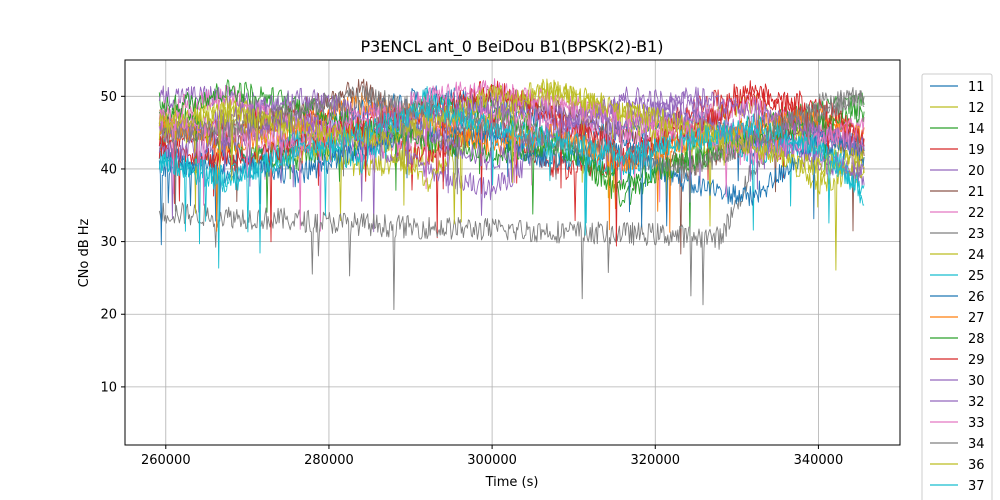  I want to click on x-axis-label: Time (s), so click(512, 482).